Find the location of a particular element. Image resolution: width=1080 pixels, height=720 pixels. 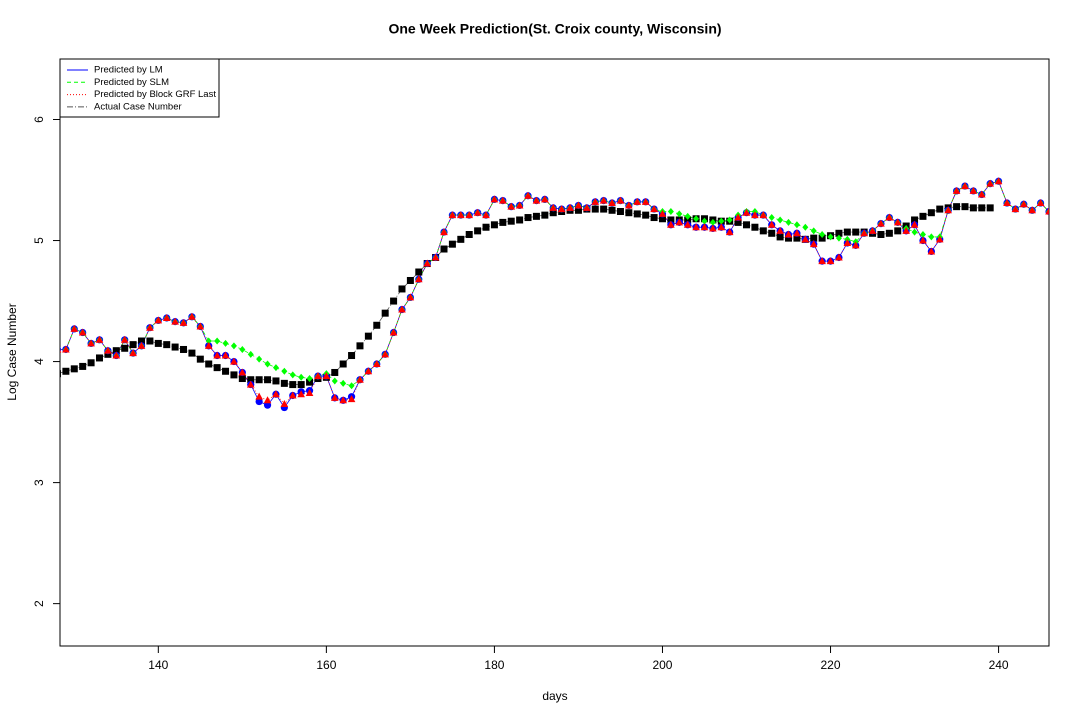

y-tick-label: 2 is located at coordinates (39, 603).